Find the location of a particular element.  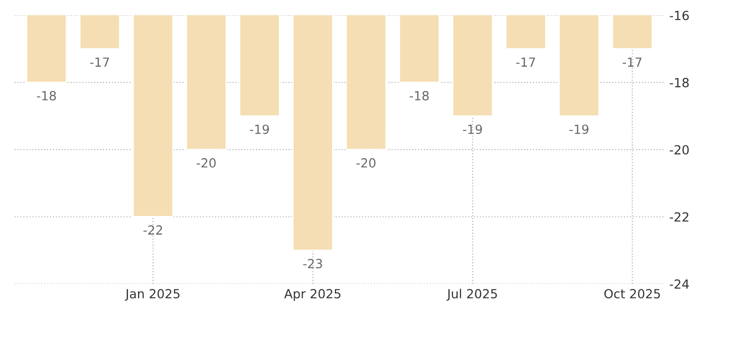

data-label: -22 is located at coordinates (152, 230).